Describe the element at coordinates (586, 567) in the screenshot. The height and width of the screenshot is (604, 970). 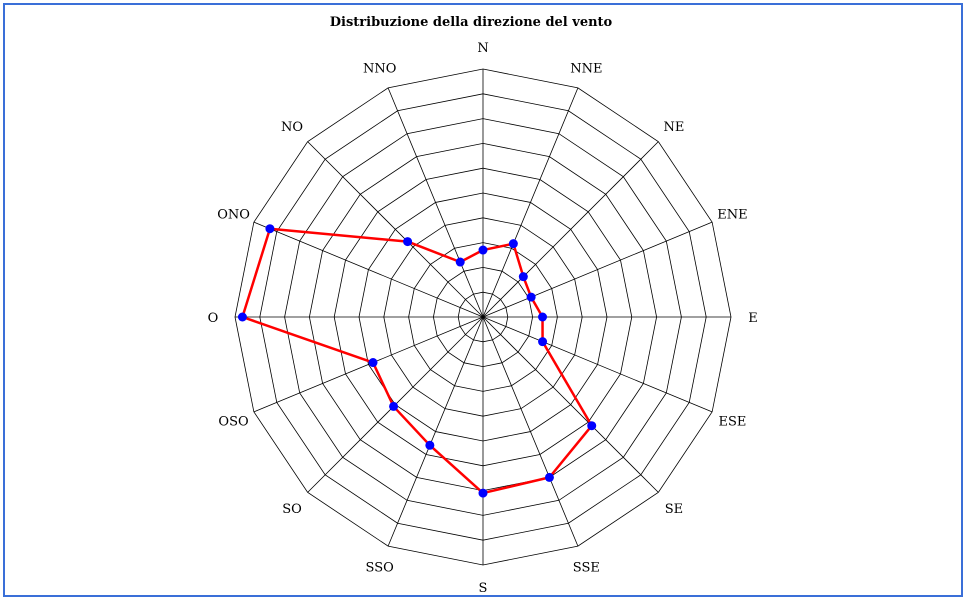
I see `direction-label: SSE` at that location.